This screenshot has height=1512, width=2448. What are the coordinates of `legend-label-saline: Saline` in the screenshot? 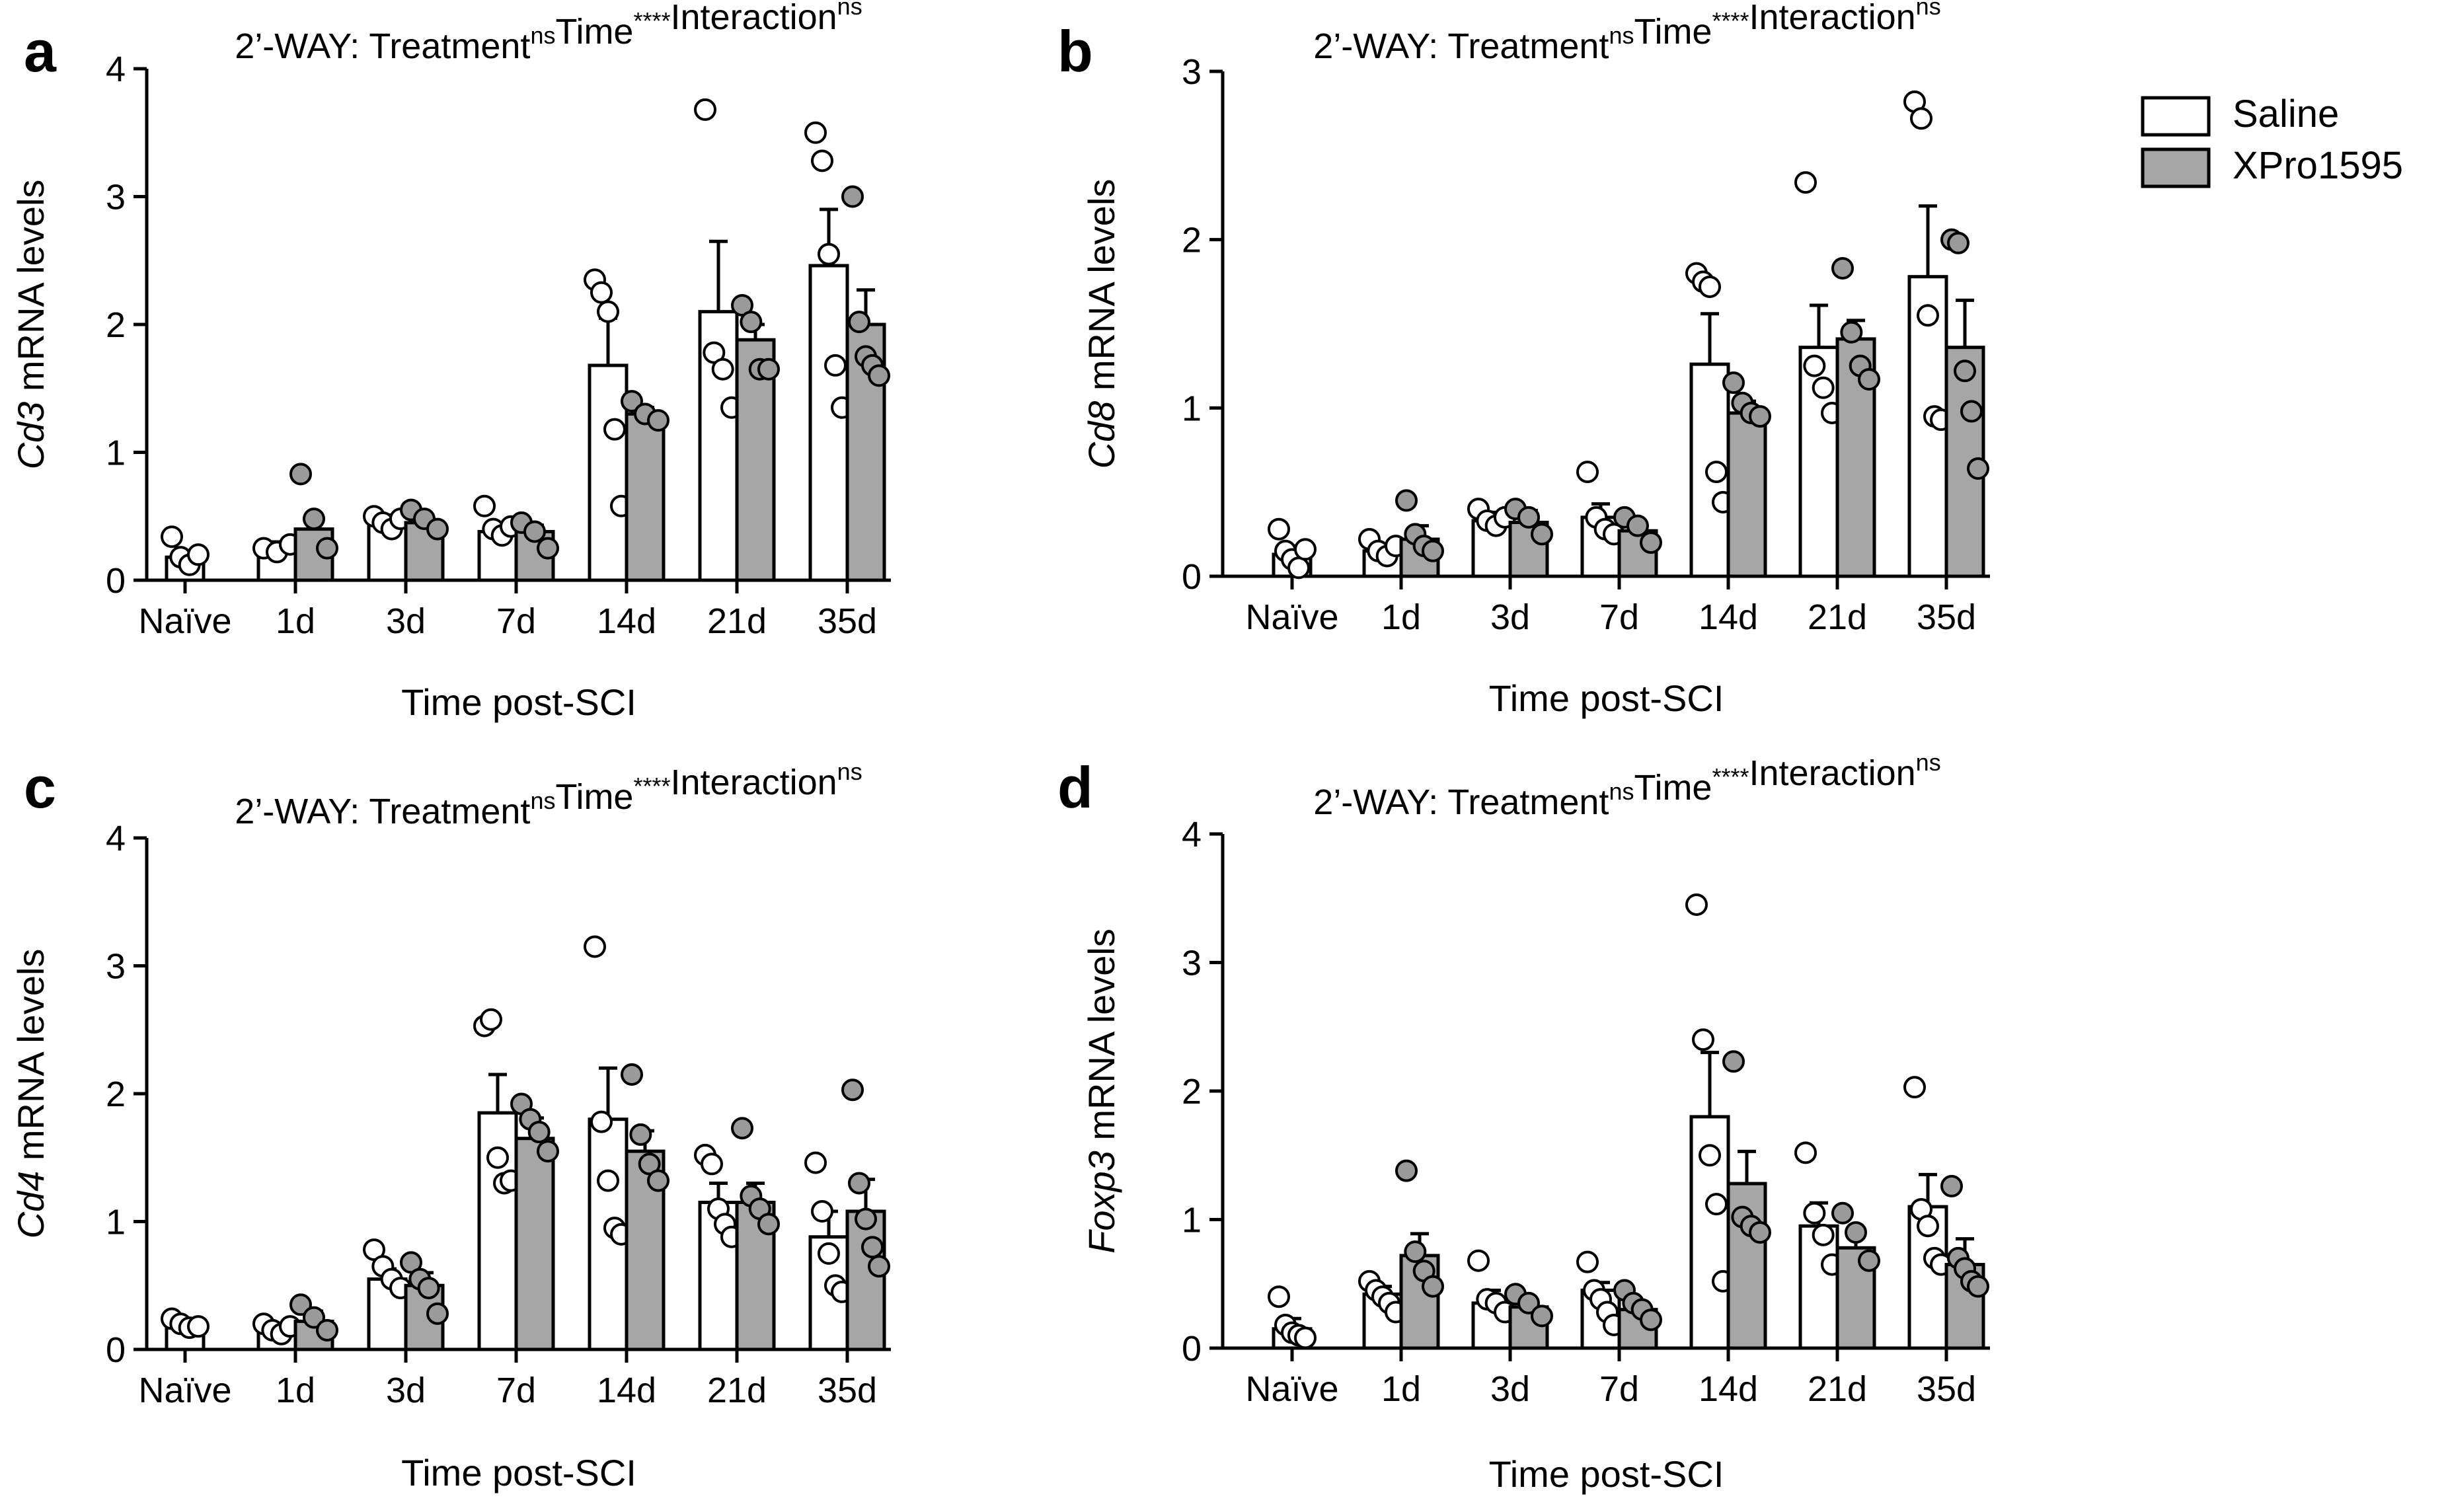 It's located at (2286, 114).